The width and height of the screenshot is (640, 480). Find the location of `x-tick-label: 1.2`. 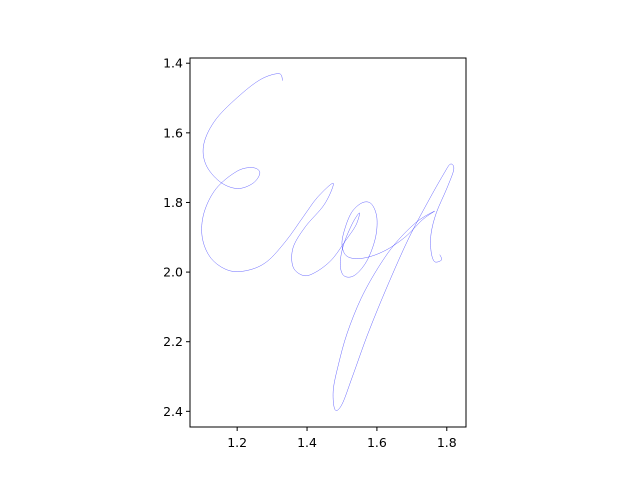

x-tick-label: 1.2 is located at coordinates (237, 442).